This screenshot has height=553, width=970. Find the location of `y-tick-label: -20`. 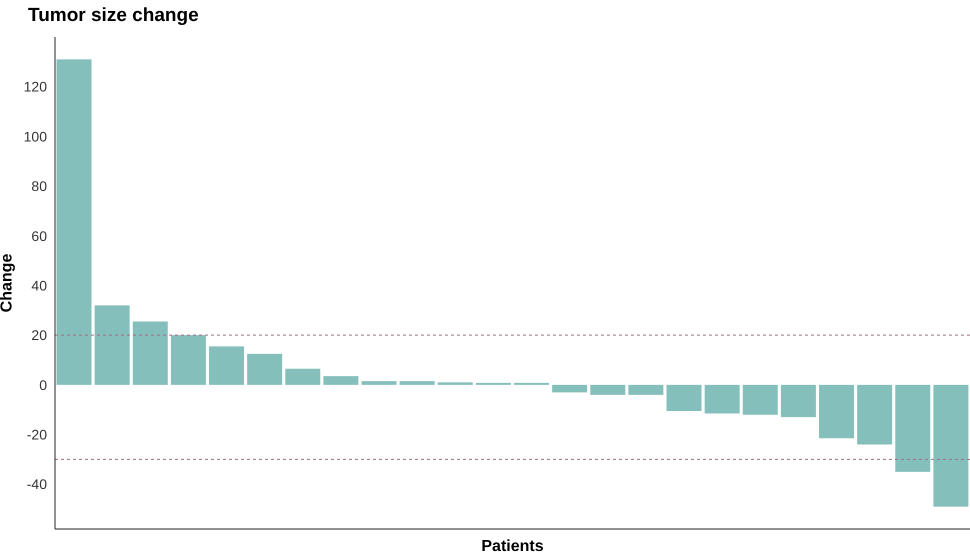

y-tick-label: -20 is located at coordinates (37, 434).